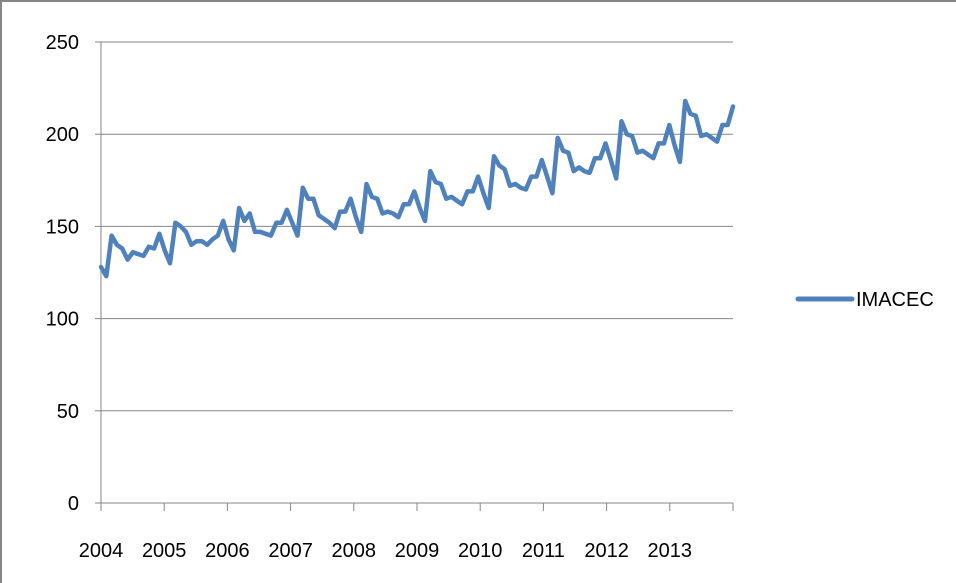 The height and width of the screenshot is (583, 956). Describe the element at coordinates (606, 551) in the screenshot. I see `x-tick-label-2012: 2012` at that location.